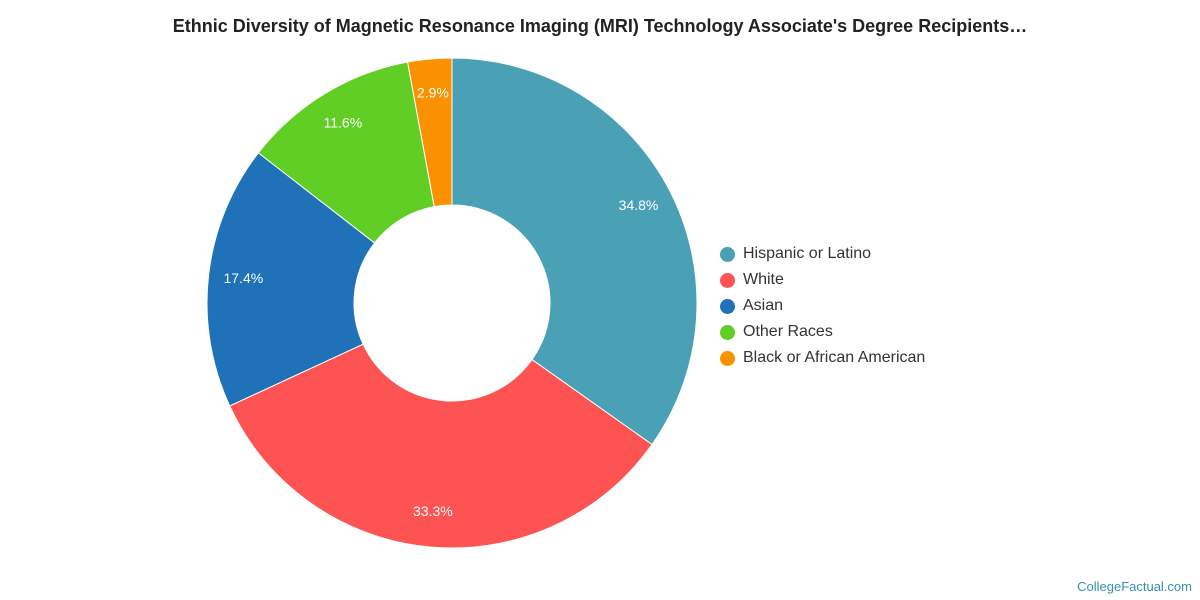 Image resolution: width=1200 pixels, height=600 pixels. Describe the element at coordinates (807, 253) in the screenshot. I see `legend-label: Hispanic or Latino` at that location.